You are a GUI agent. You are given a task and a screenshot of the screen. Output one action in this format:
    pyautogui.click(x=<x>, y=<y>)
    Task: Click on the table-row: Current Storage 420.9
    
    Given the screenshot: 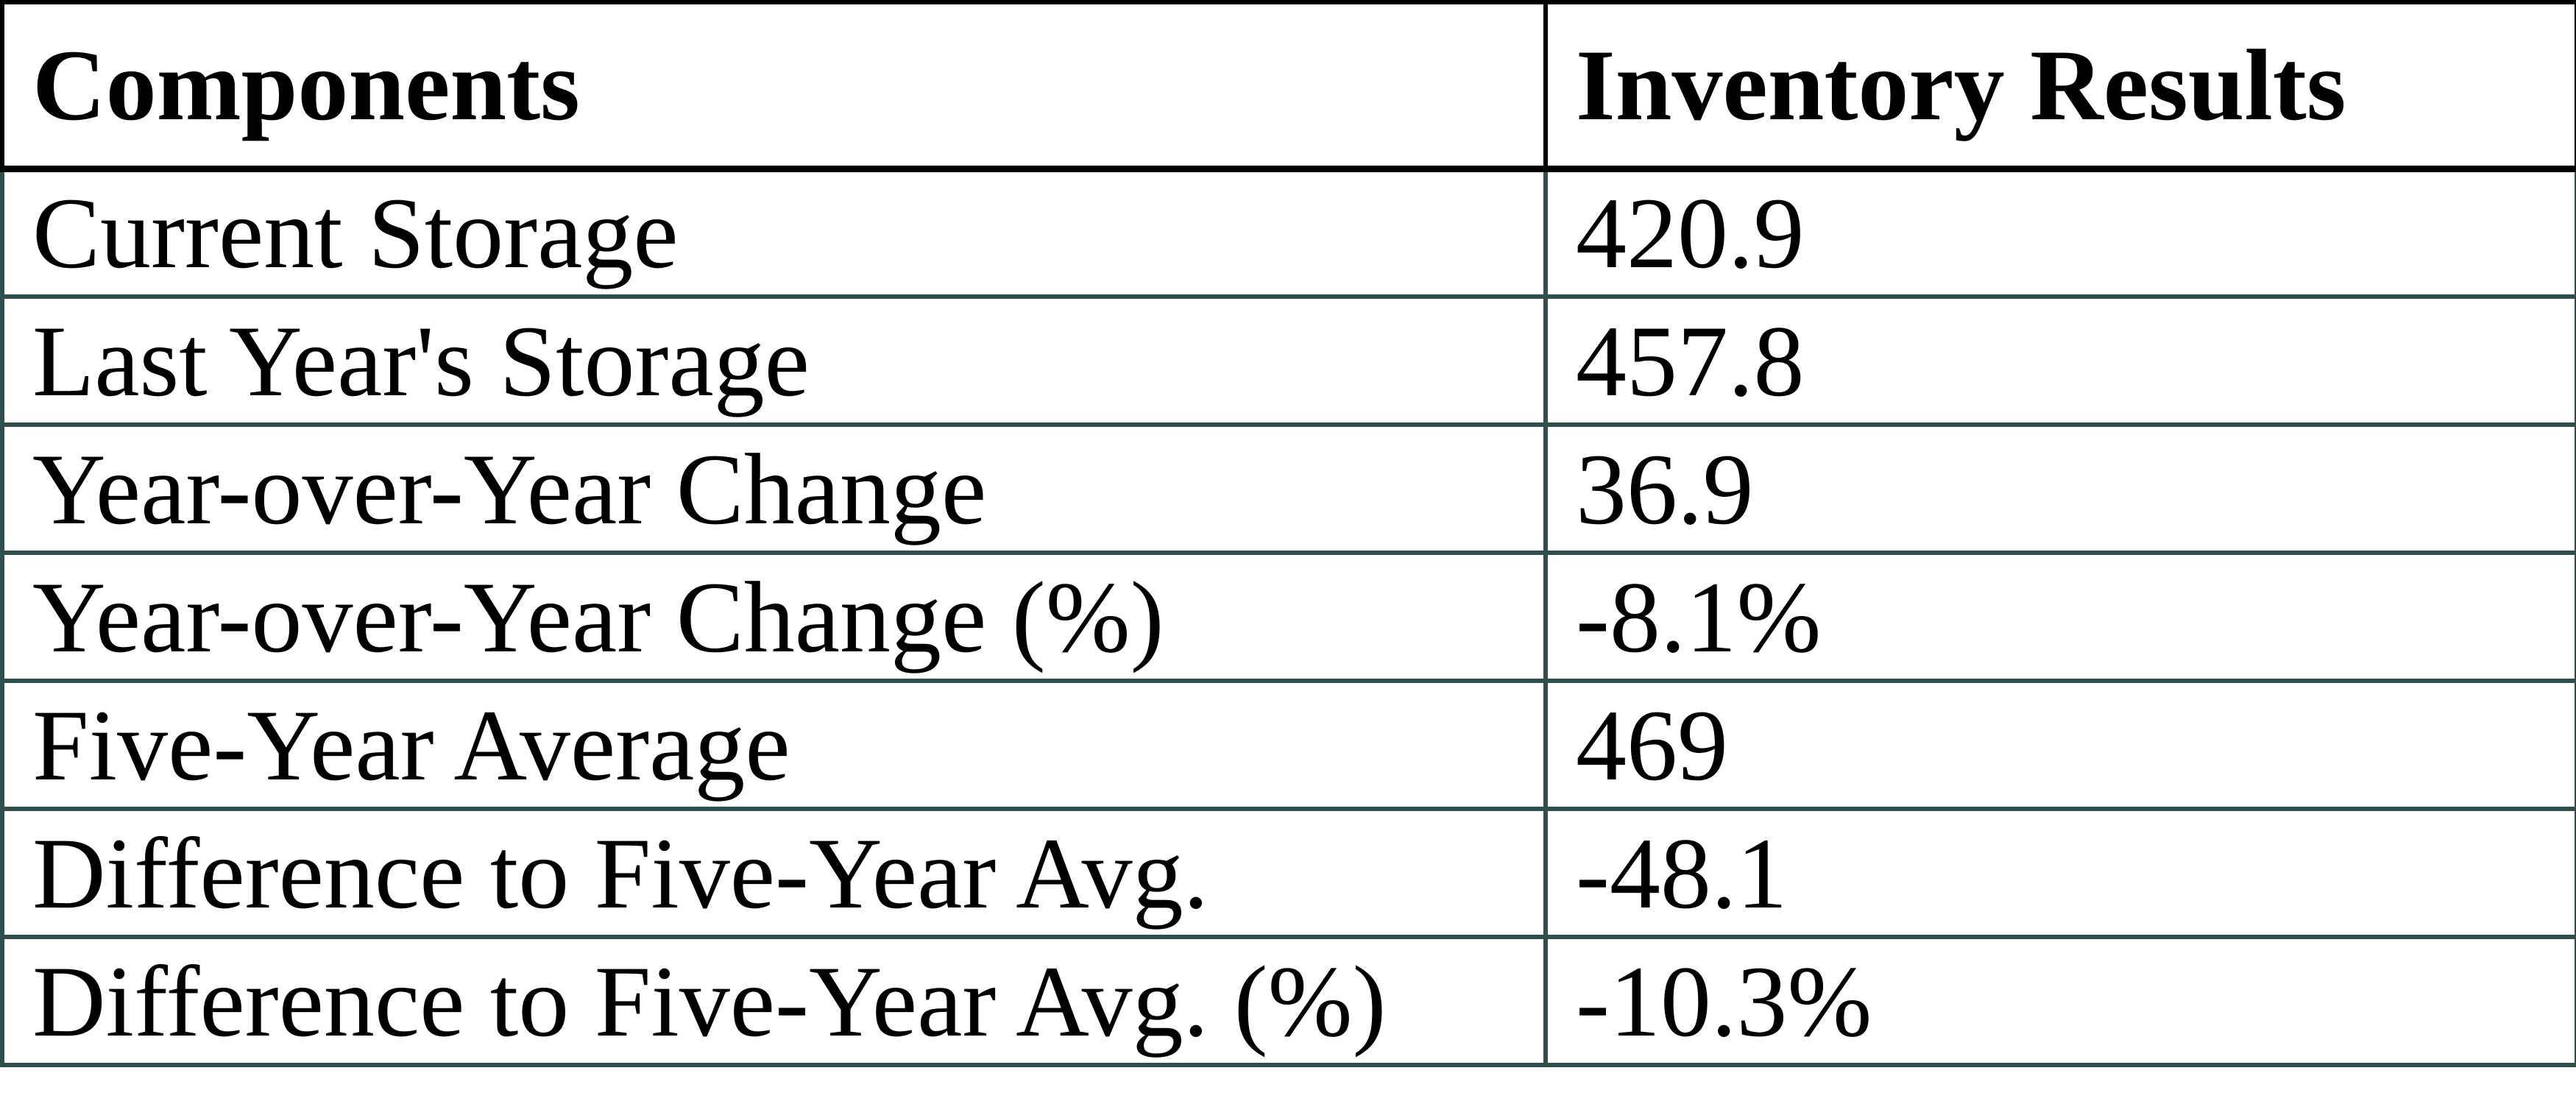 What is the action you would take?
    pyautogui.click(x=1288, y=233)
    